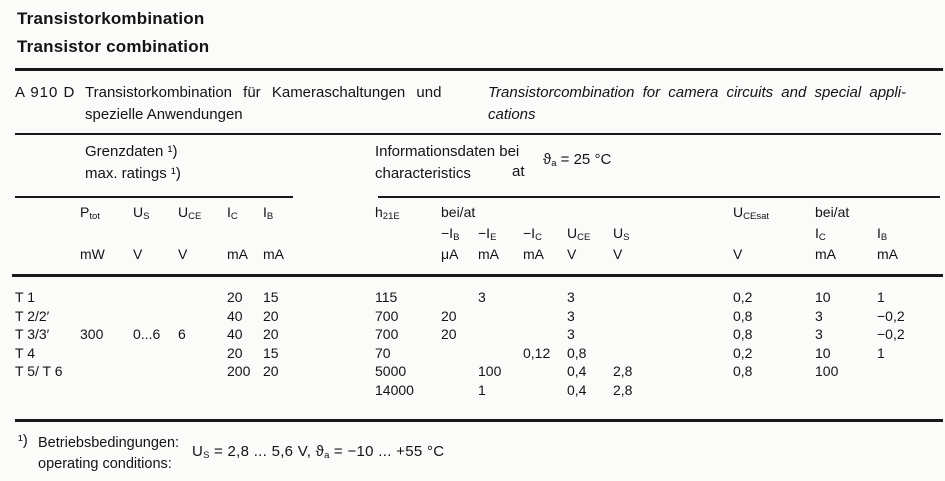  I want to click on column-header-ptot: Ptot, so click(90, 213).